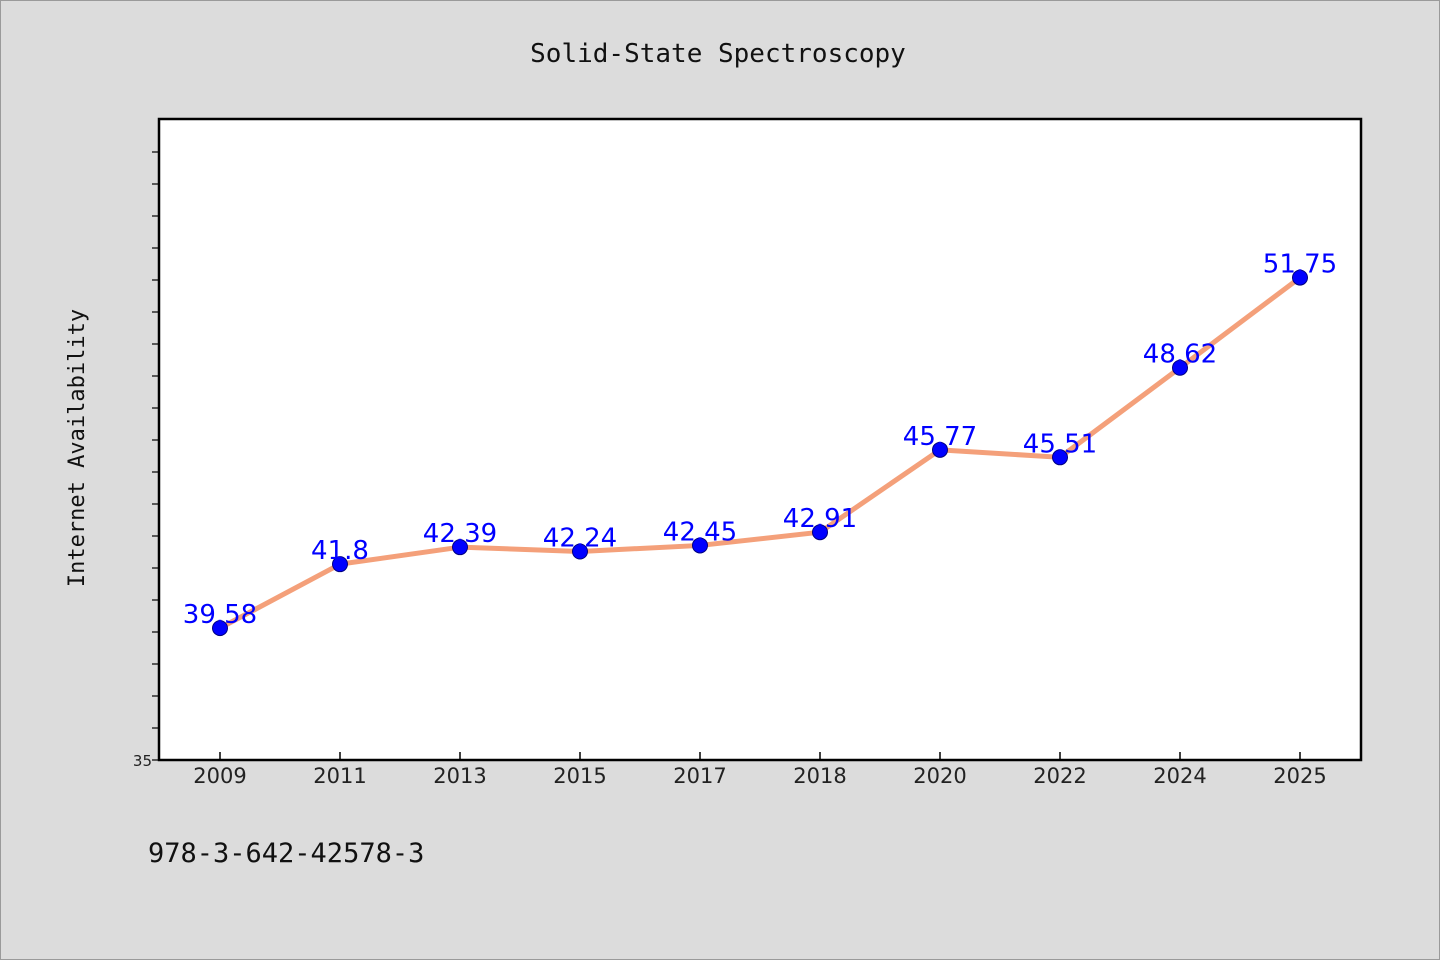 This screenshot has width=1440, height=960. What do you see at coordinates (1179, 776) in the screenshot?
I see `x-tick-label-2024: 2024` at bounding box center [1179, 776].